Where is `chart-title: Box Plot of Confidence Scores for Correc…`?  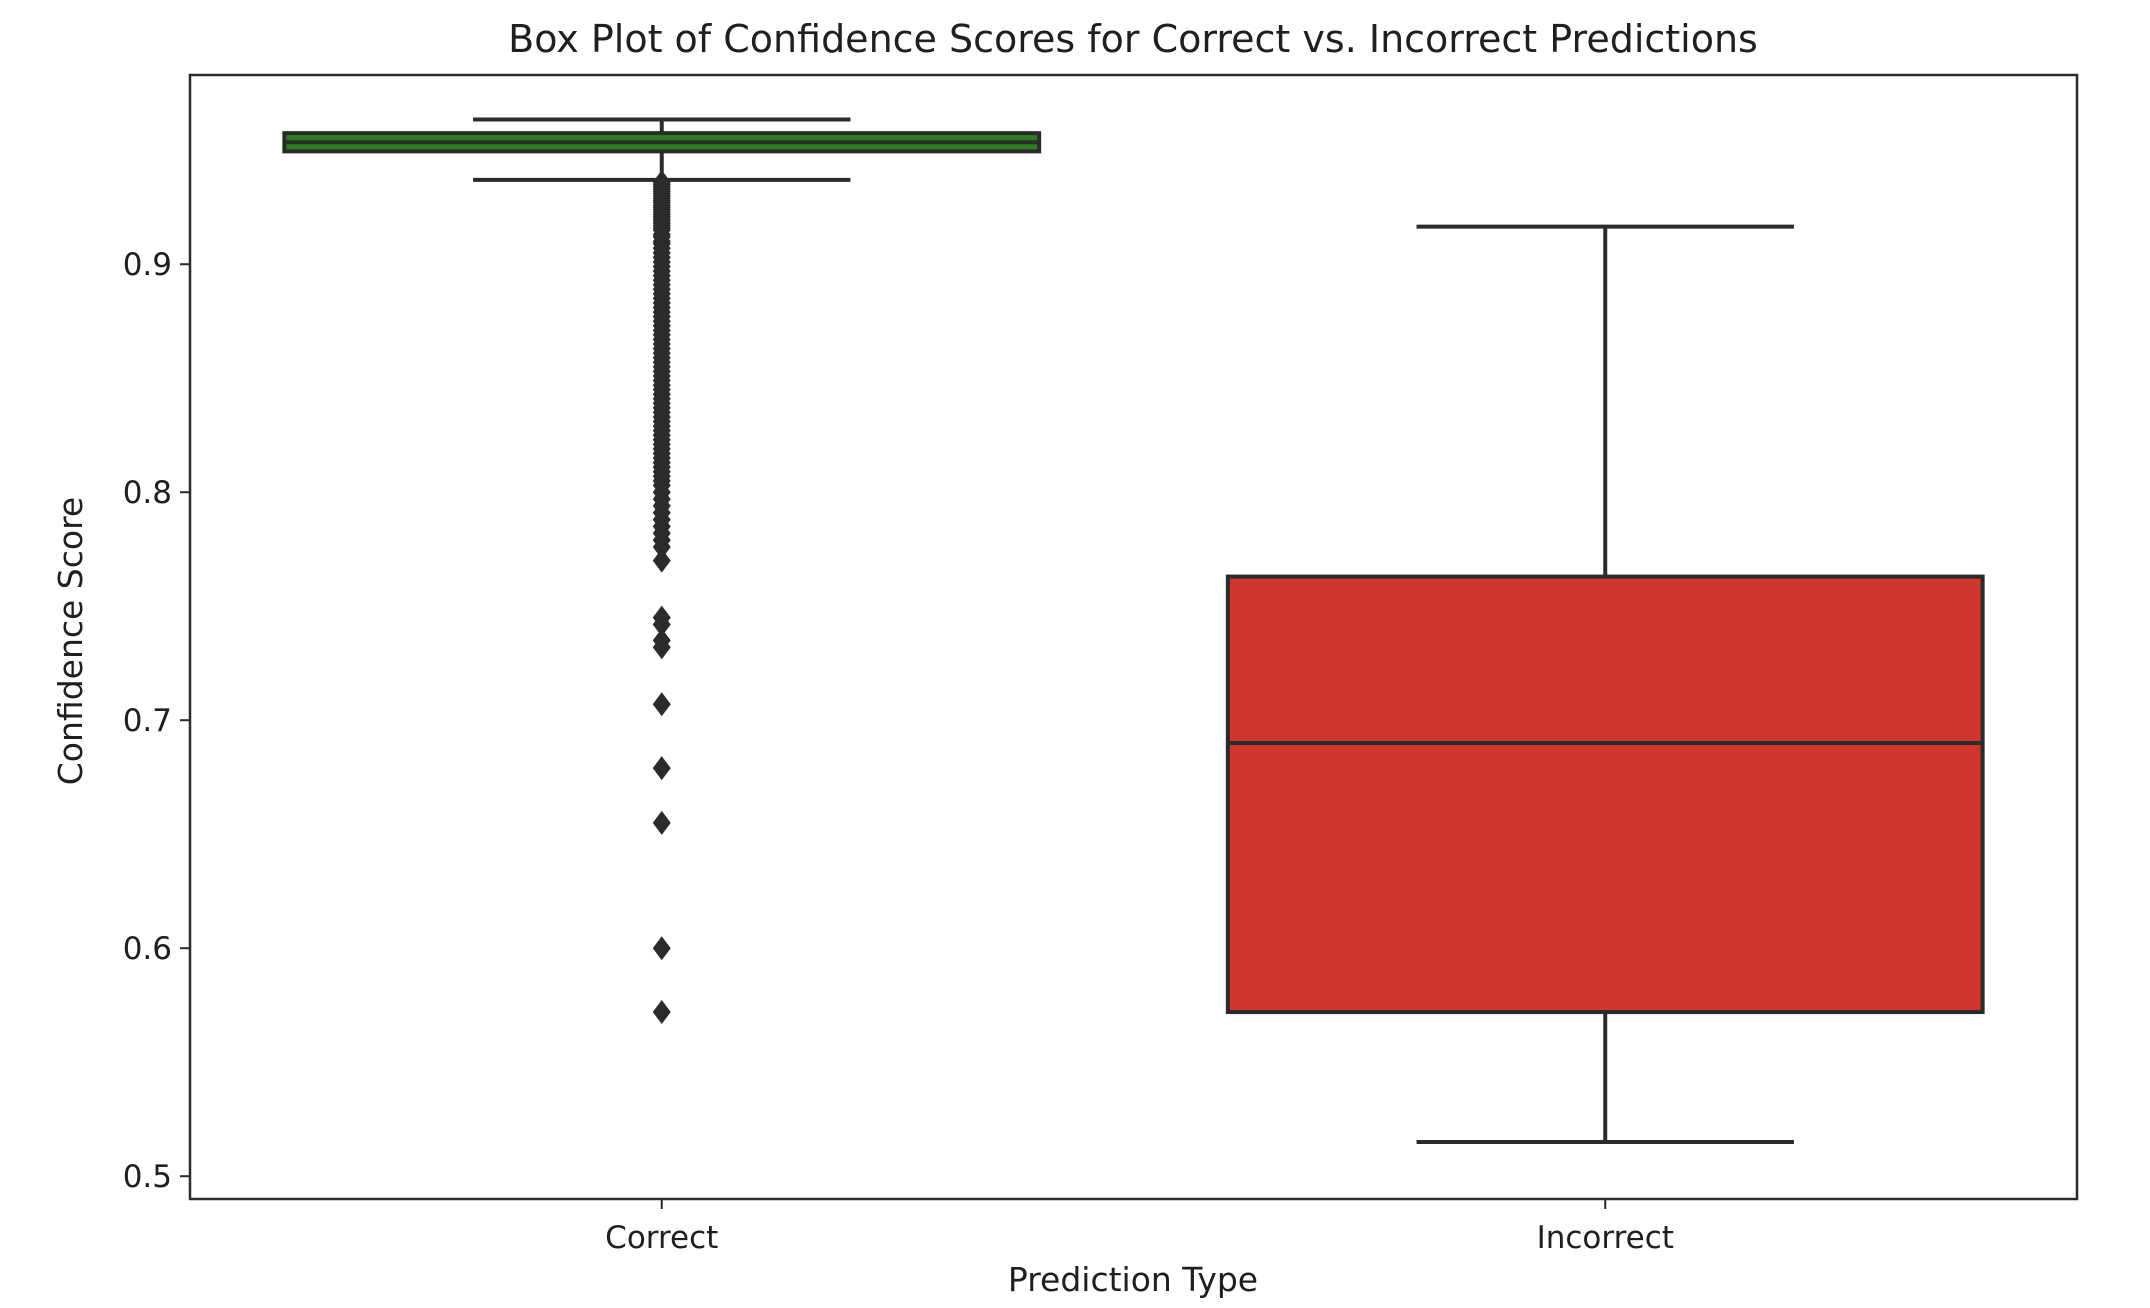 chart-title: Box Plot of Confidence Scores for Correc… is located at coordinates (1133, 39).